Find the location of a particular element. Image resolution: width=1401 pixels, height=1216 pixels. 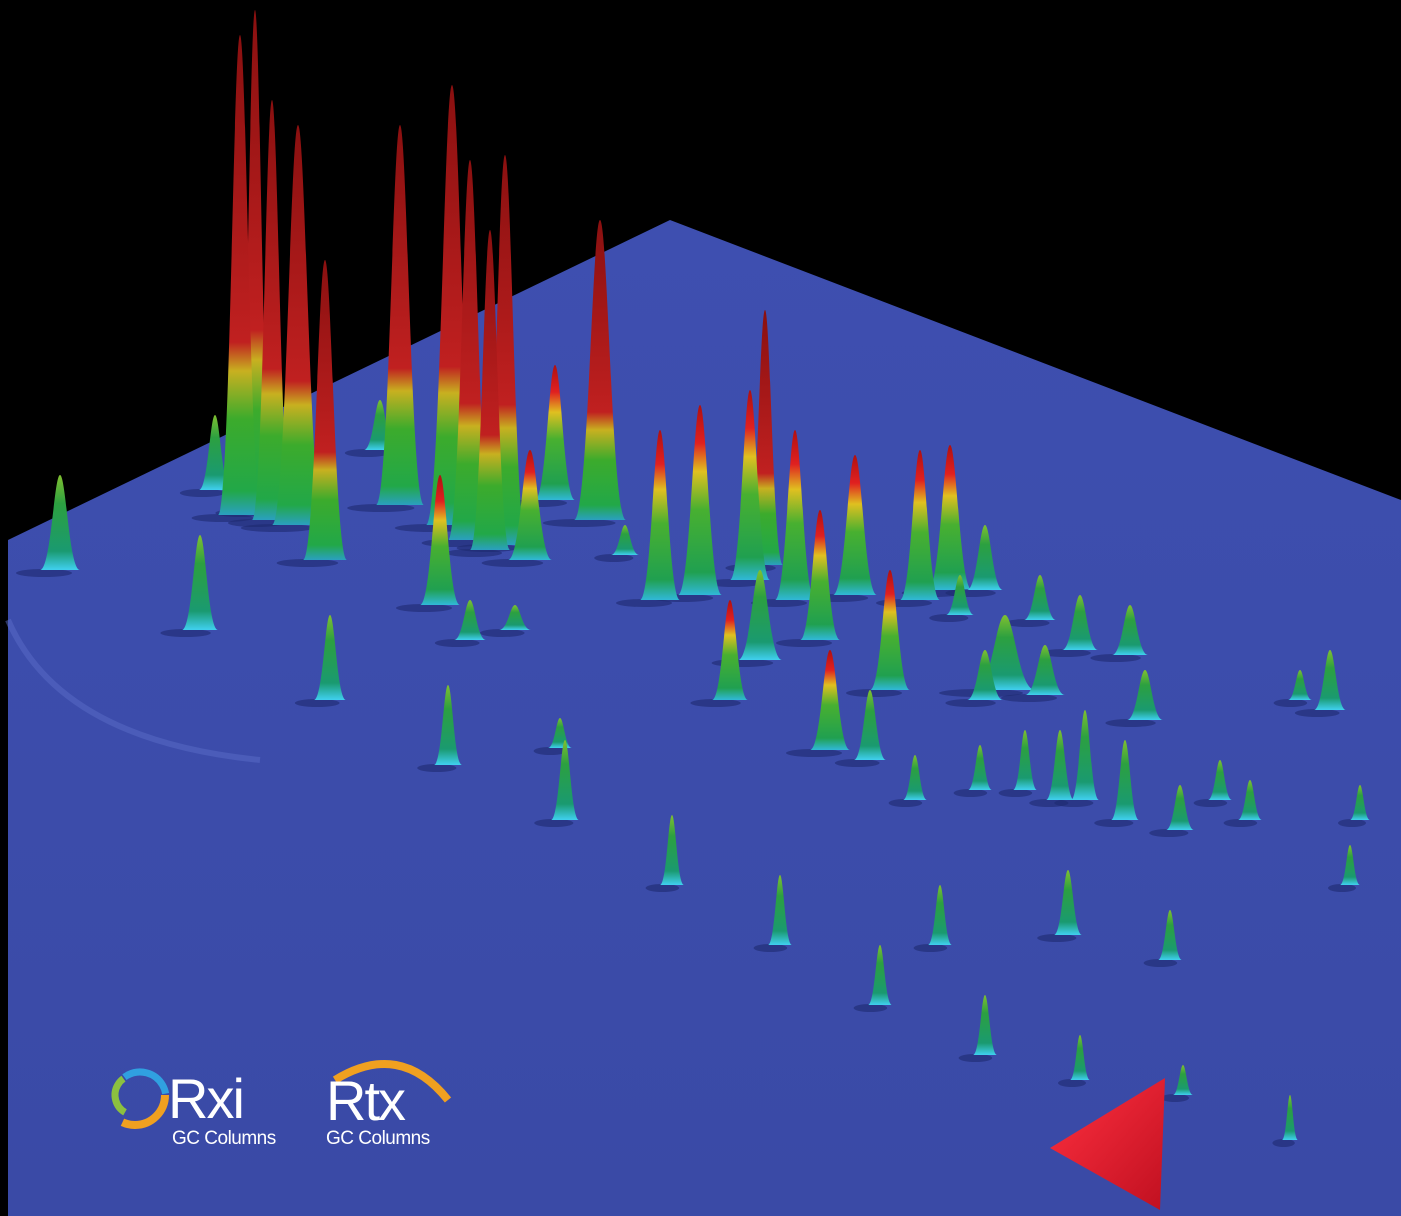

logo-rxi: Rxi GC Columns is located at coordinates (188, 1105).